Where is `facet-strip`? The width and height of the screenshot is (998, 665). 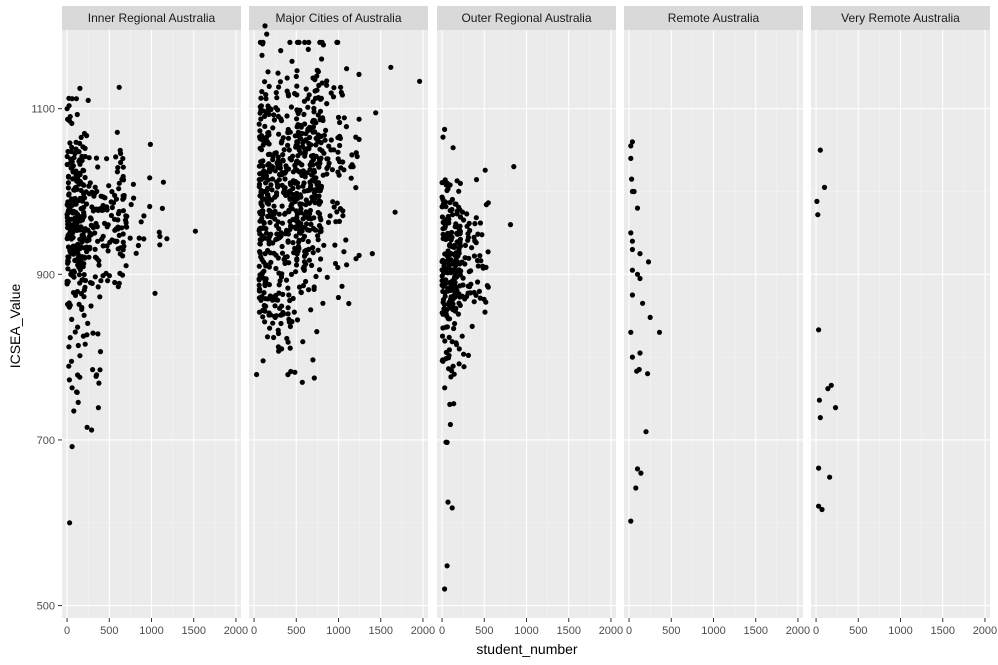
facet-strip is located at coordinates (526, 18).